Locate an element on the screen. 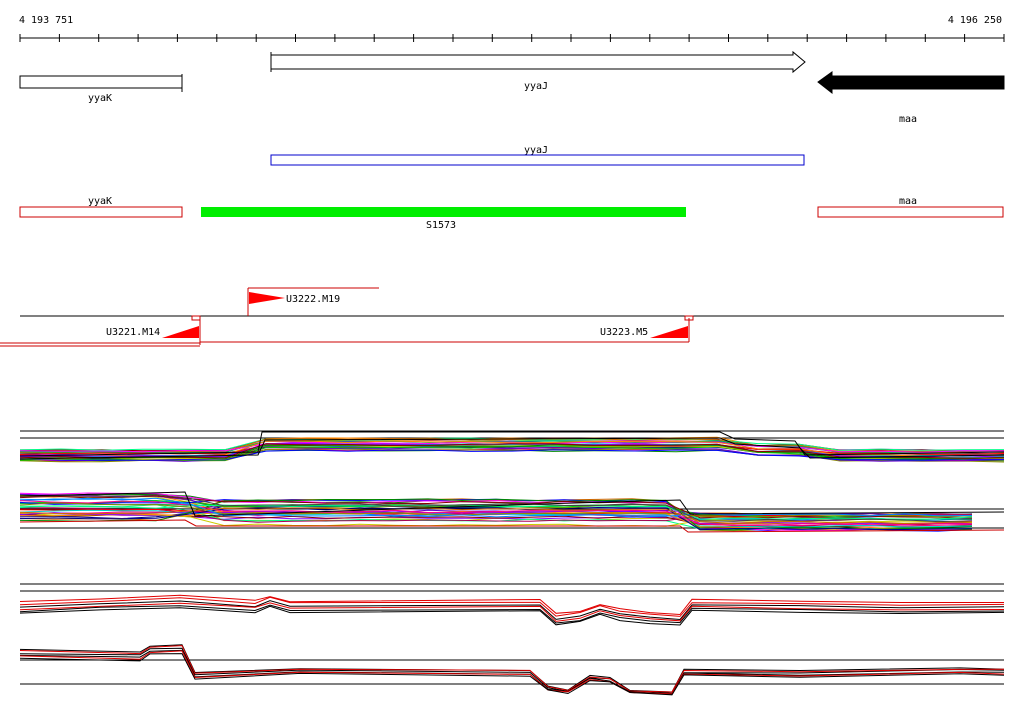 The image size is (1024, 714). marker-u3223-m5: U3223.M5 is located at coordinates (447, 329).